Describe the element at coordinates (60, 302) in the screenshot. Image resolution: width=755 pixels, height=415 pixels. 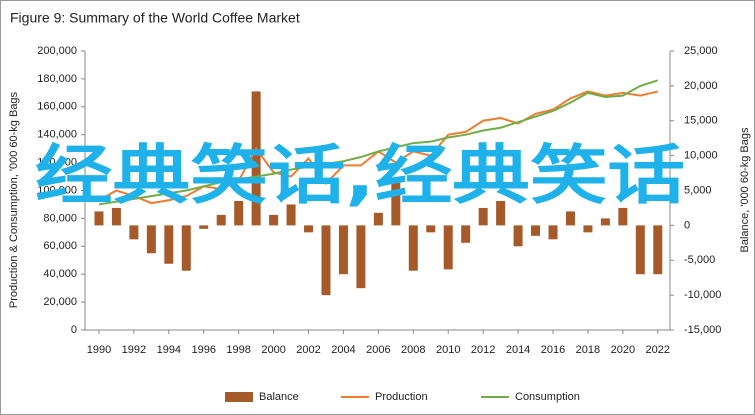
I see `y-tick-label: 20,000` at that location.